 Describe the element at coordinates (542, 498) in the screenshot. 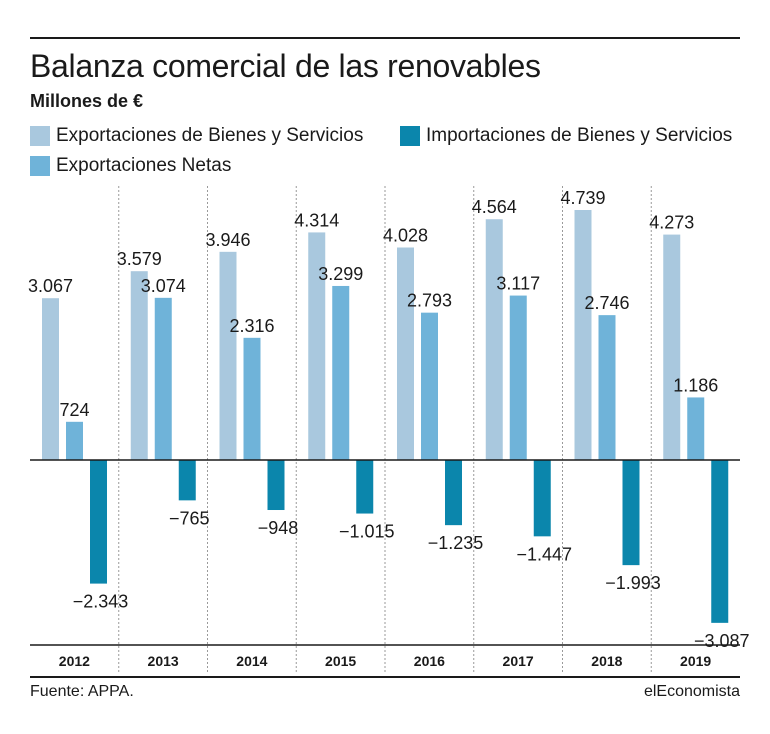

I see `bar-importaciones-2017` at that location.